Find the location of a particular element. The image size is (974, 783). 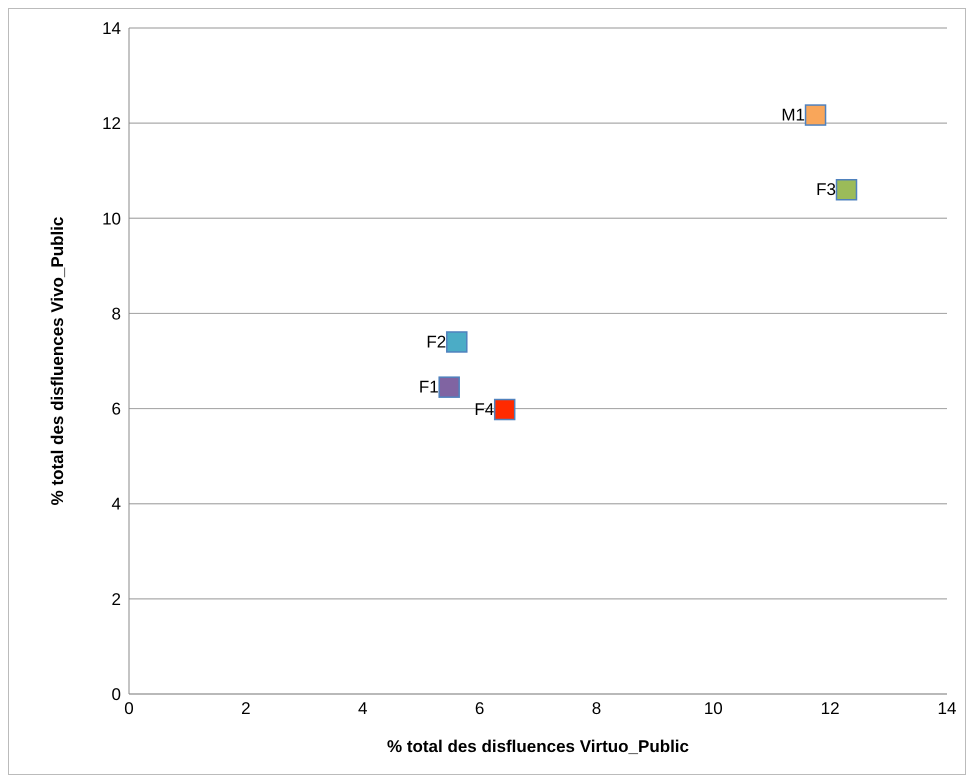

y-tick-label: 6 is located at coordinates (116, 409).